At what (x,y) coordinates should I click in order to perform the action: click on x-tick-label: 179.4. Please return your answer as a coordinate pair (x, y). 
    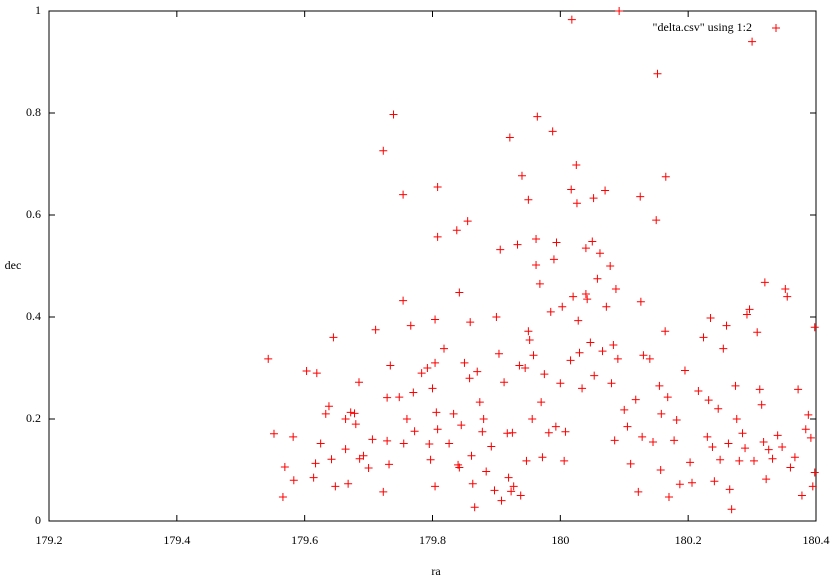
    Looking at the image, I should click on (176, 540).